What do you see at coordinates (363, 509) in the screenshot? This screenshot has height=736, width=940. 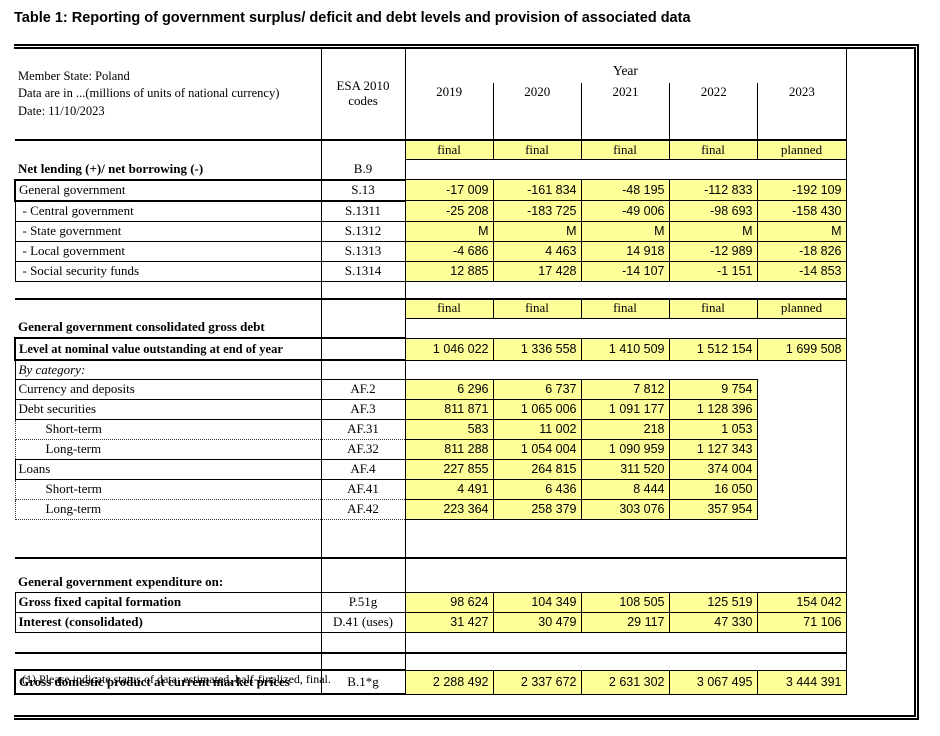 I see `esa-code: AF.42` at bounding box center [363, 509].